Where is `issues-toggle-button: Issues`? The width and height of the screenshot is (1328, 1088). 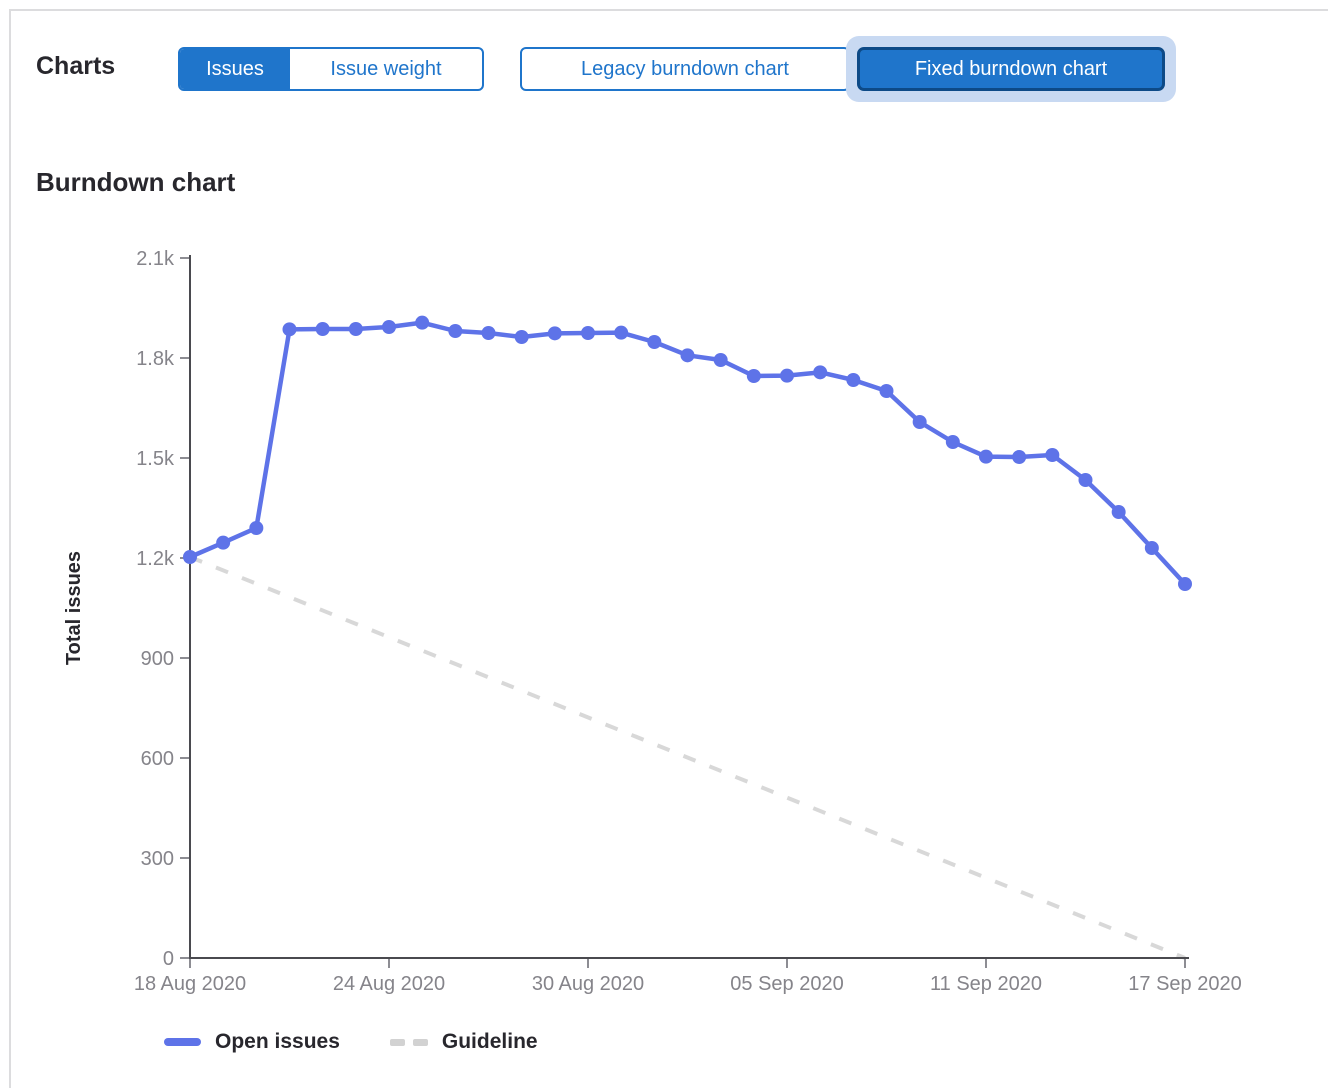
issues-toggle-button: Issues is located at coordinates (235, 69).